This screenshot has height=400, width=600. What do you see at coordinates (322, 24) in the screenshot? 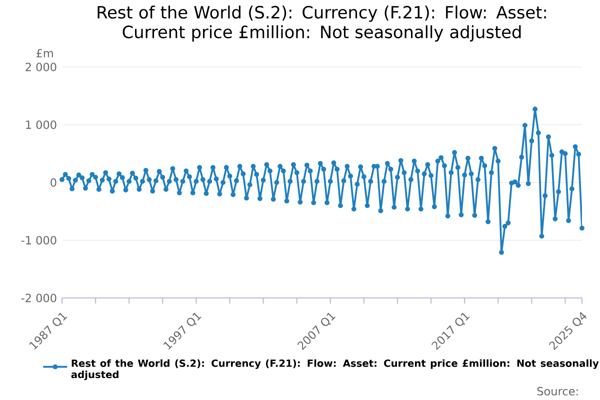
I see `chart-title: Rest of the World (S.2): Currency (F.21): Flow: Asset: Current price £million: Not seasonally adjusted` at bounding box center [322, 24].